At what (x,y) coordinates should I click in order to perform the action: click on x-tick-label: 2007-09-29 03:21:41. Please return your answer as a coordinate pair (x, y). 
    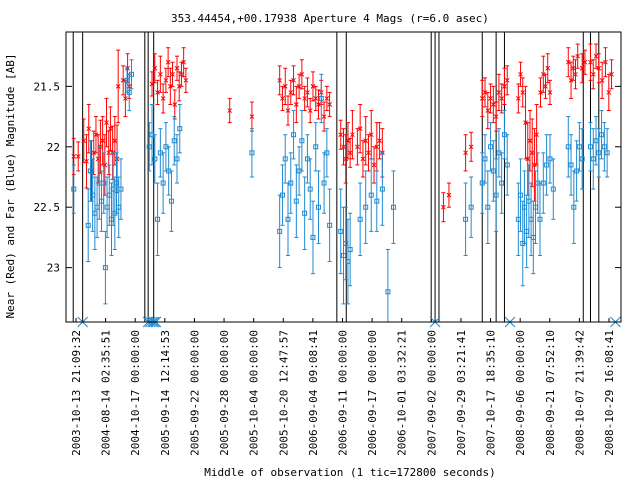
    Looking at the image, I should click on (461, 393).